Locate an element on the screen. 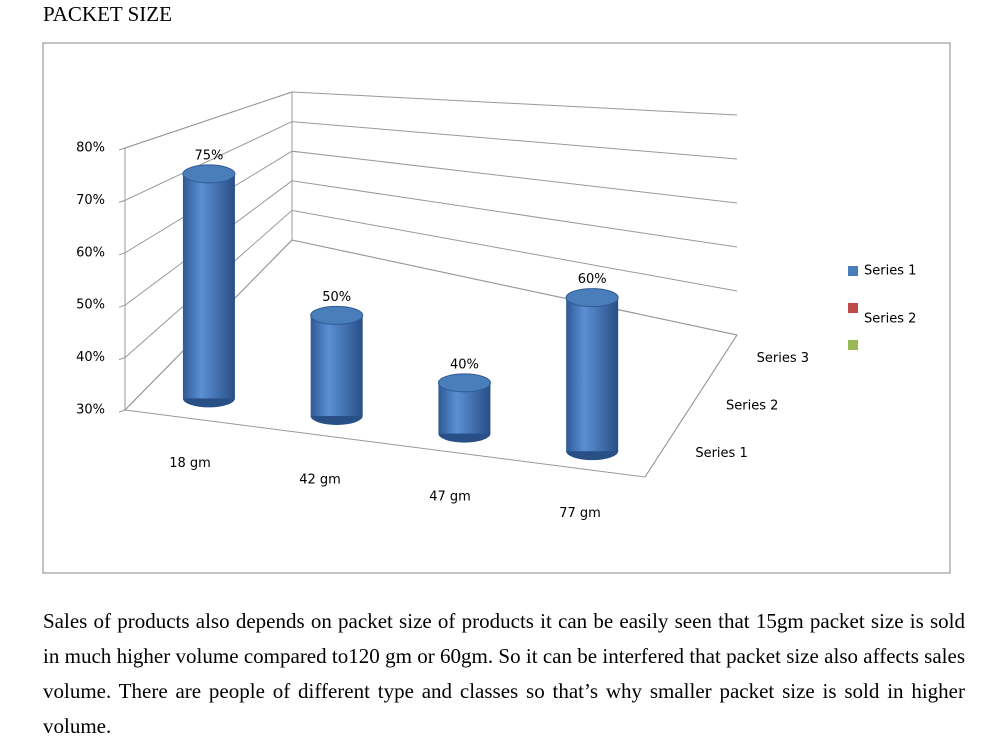  y-tick-label: 80% is located at coordinates (90, 148).